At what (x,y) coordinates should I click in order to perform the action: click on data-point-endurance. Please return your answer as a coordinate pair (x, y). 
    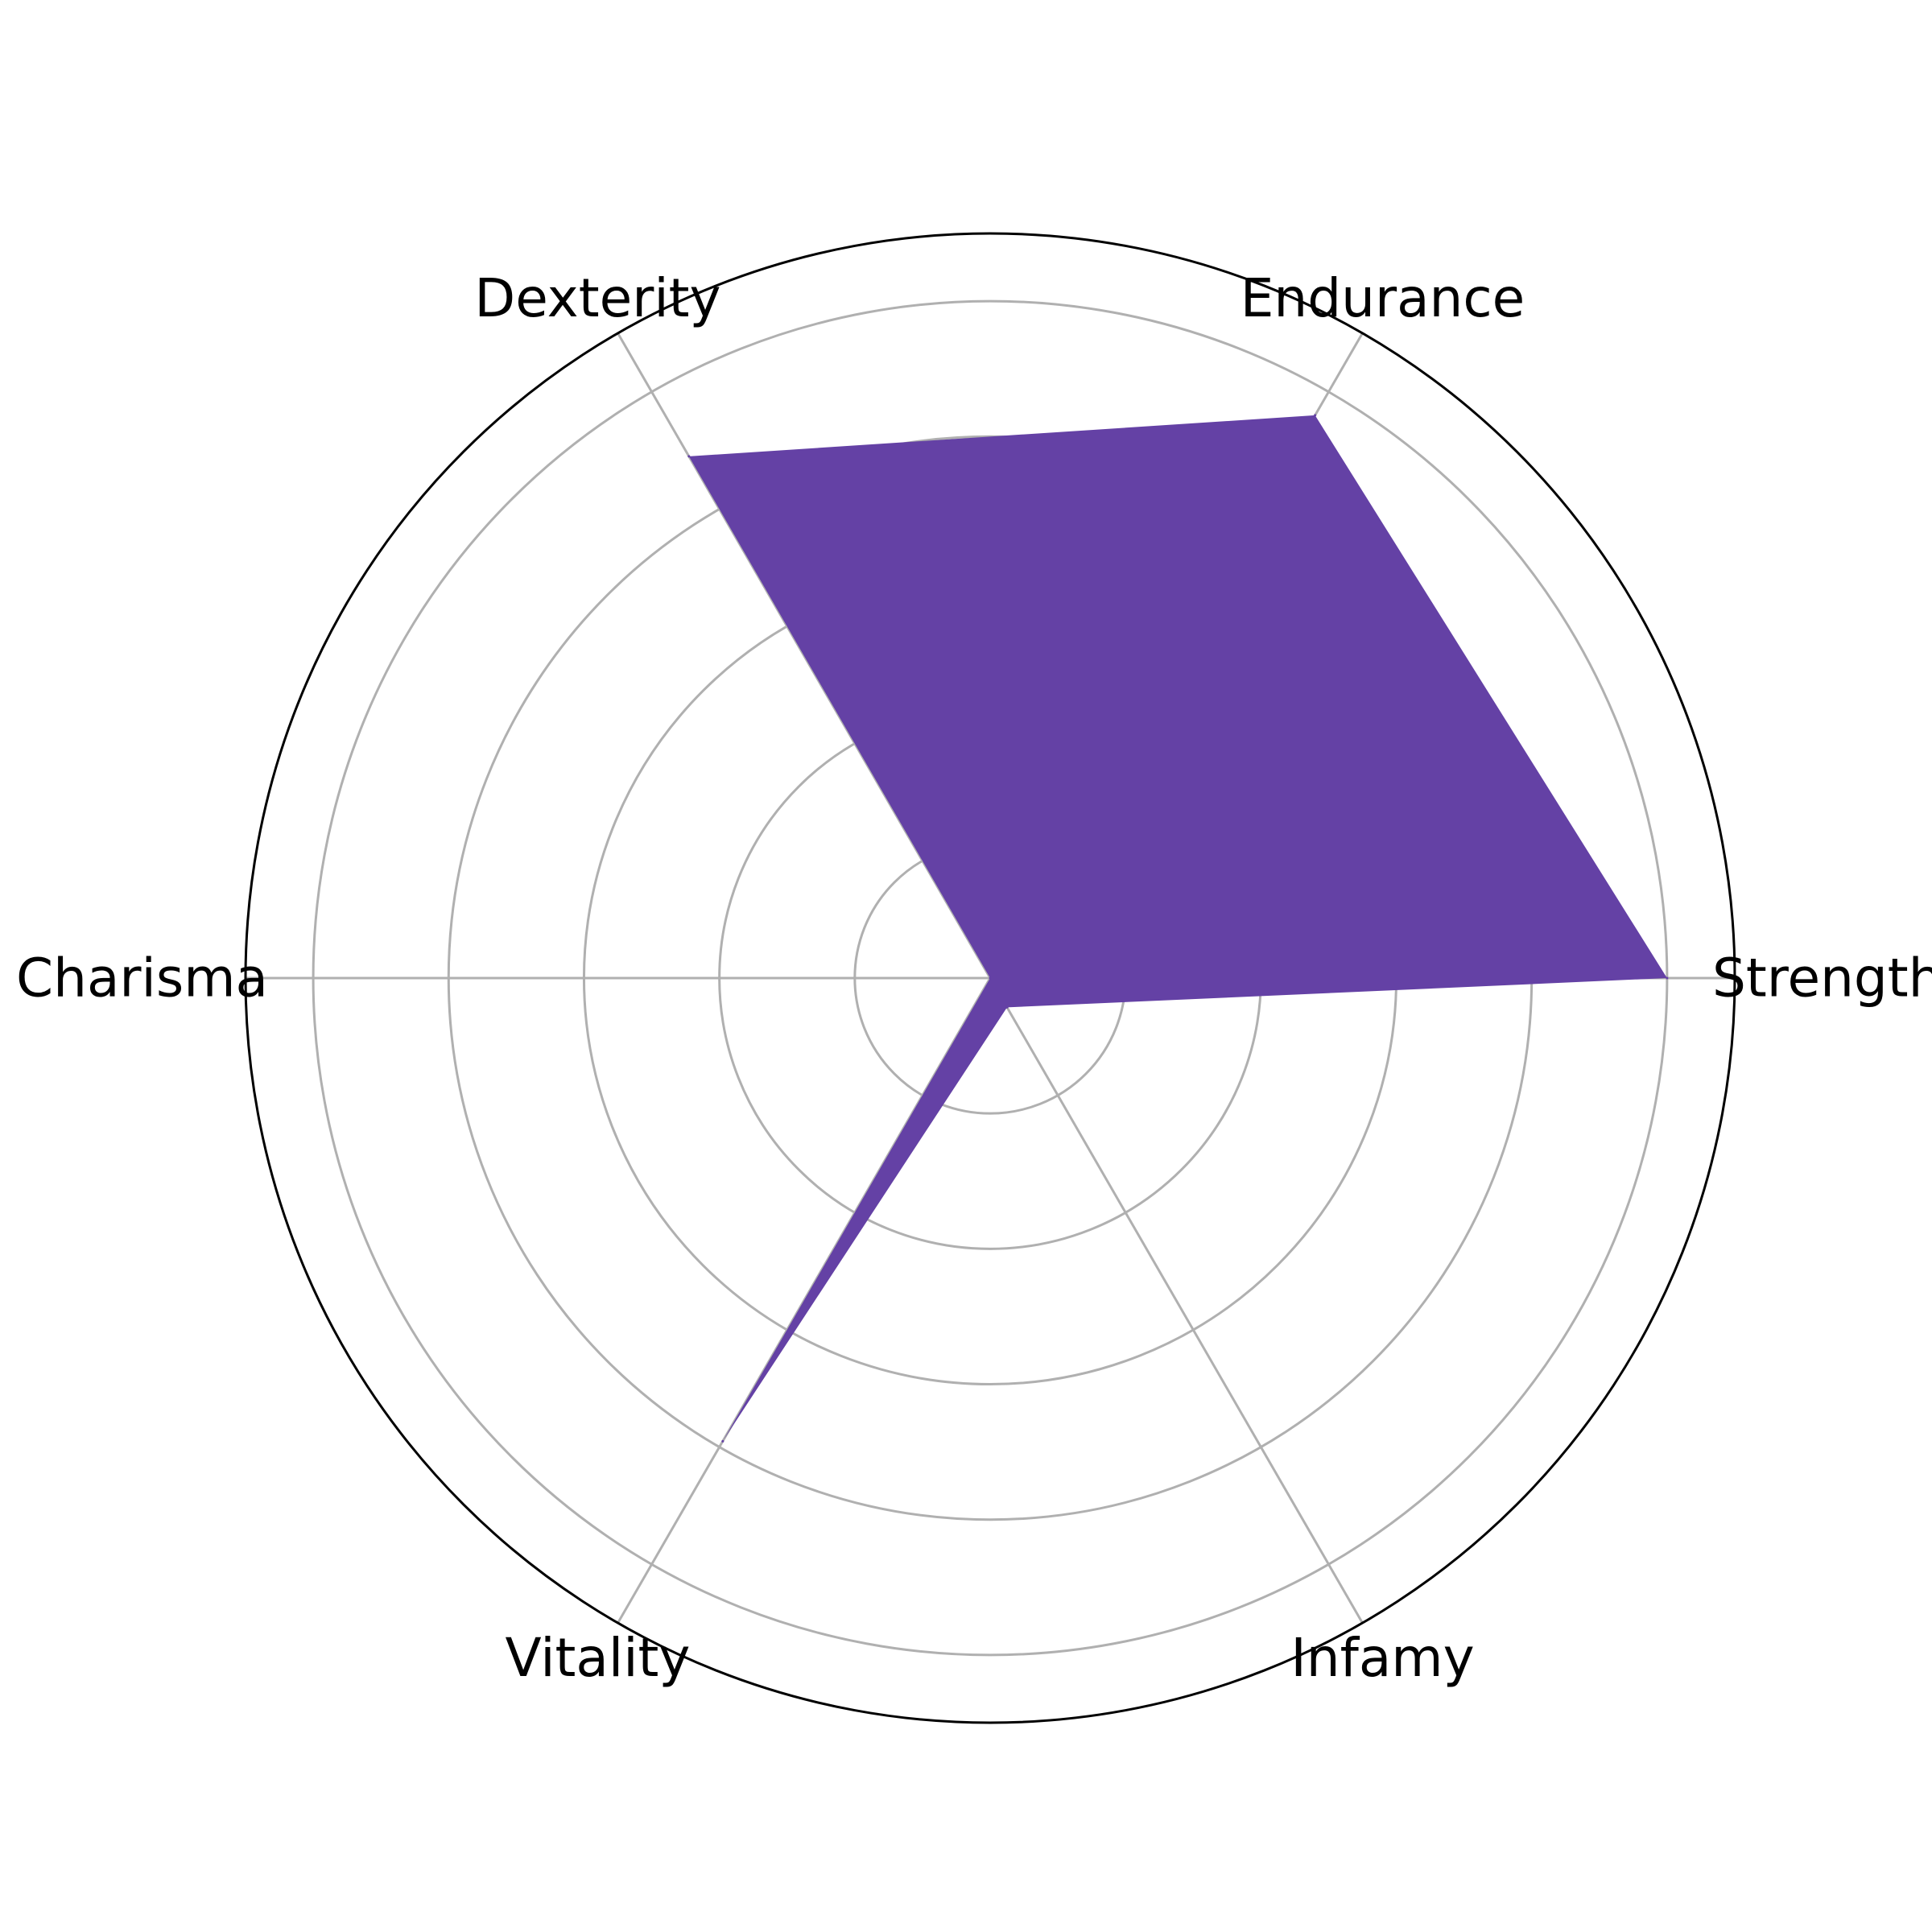
    Looking at the image, I should click on (1315, 415).